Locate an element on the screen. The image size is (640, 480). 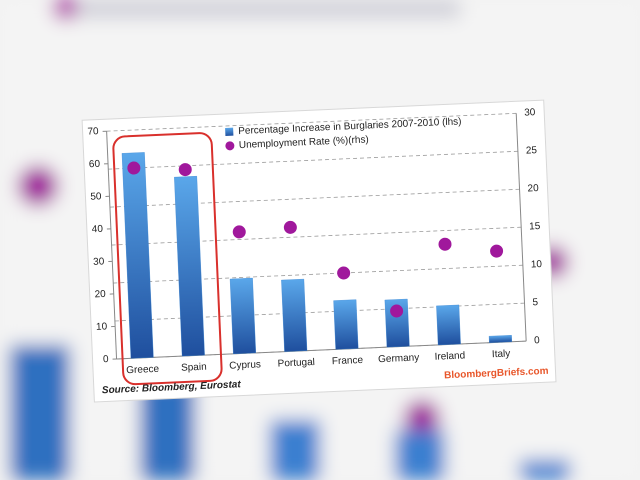
y-tick-label: 0 is located at coordinates (106, 359).